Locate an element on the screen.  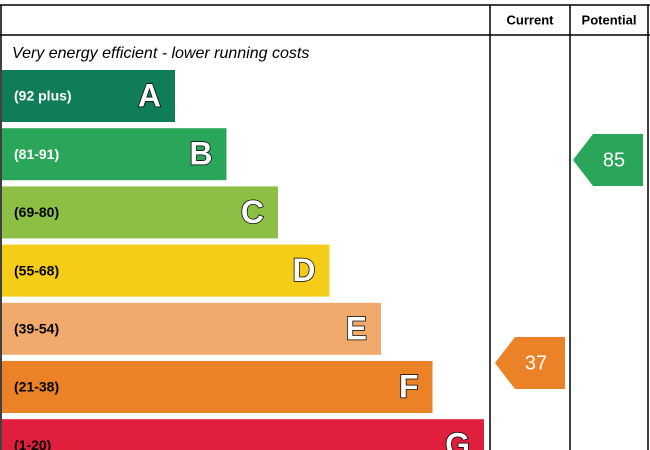
band-range: (81-91) is located at coordinates (36, 154).